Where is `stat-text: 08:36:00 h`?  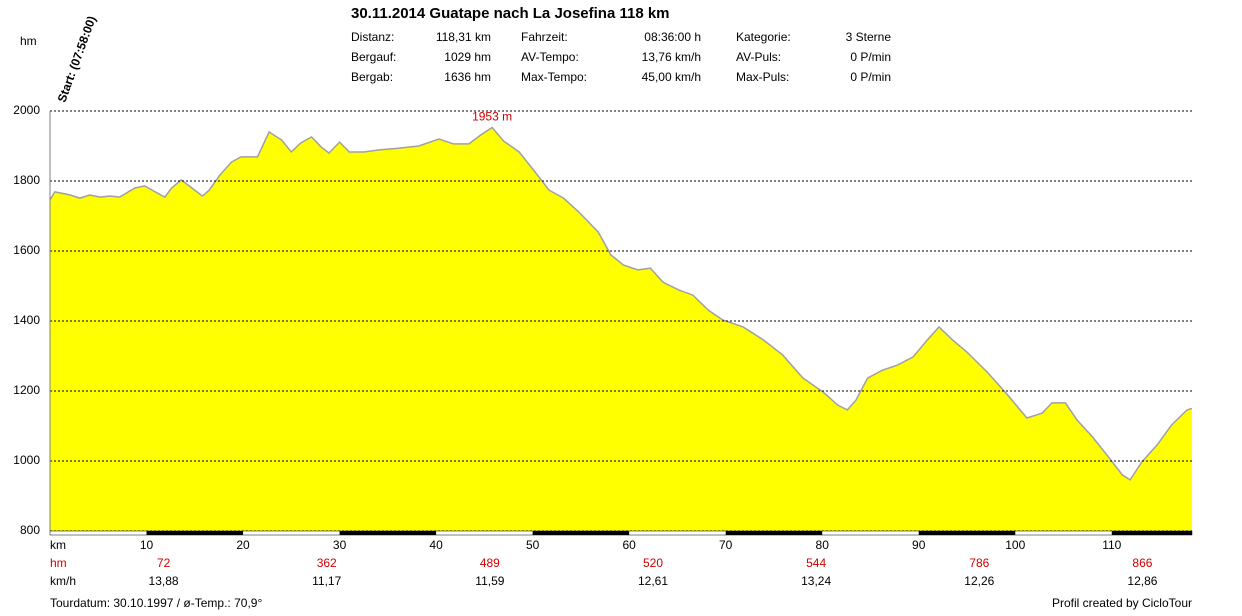 stat-text: 08:36:00 h is located at coordinates (672, 37).